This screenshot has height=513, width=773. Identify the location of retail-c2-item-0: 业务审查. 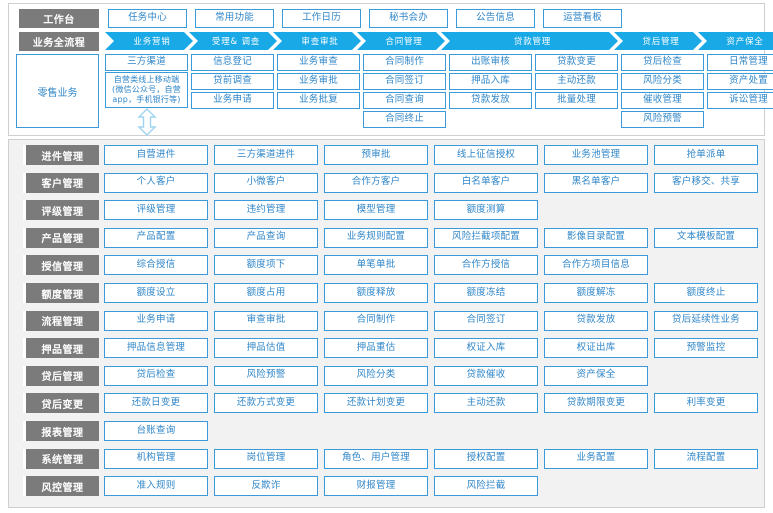
(318, 62).